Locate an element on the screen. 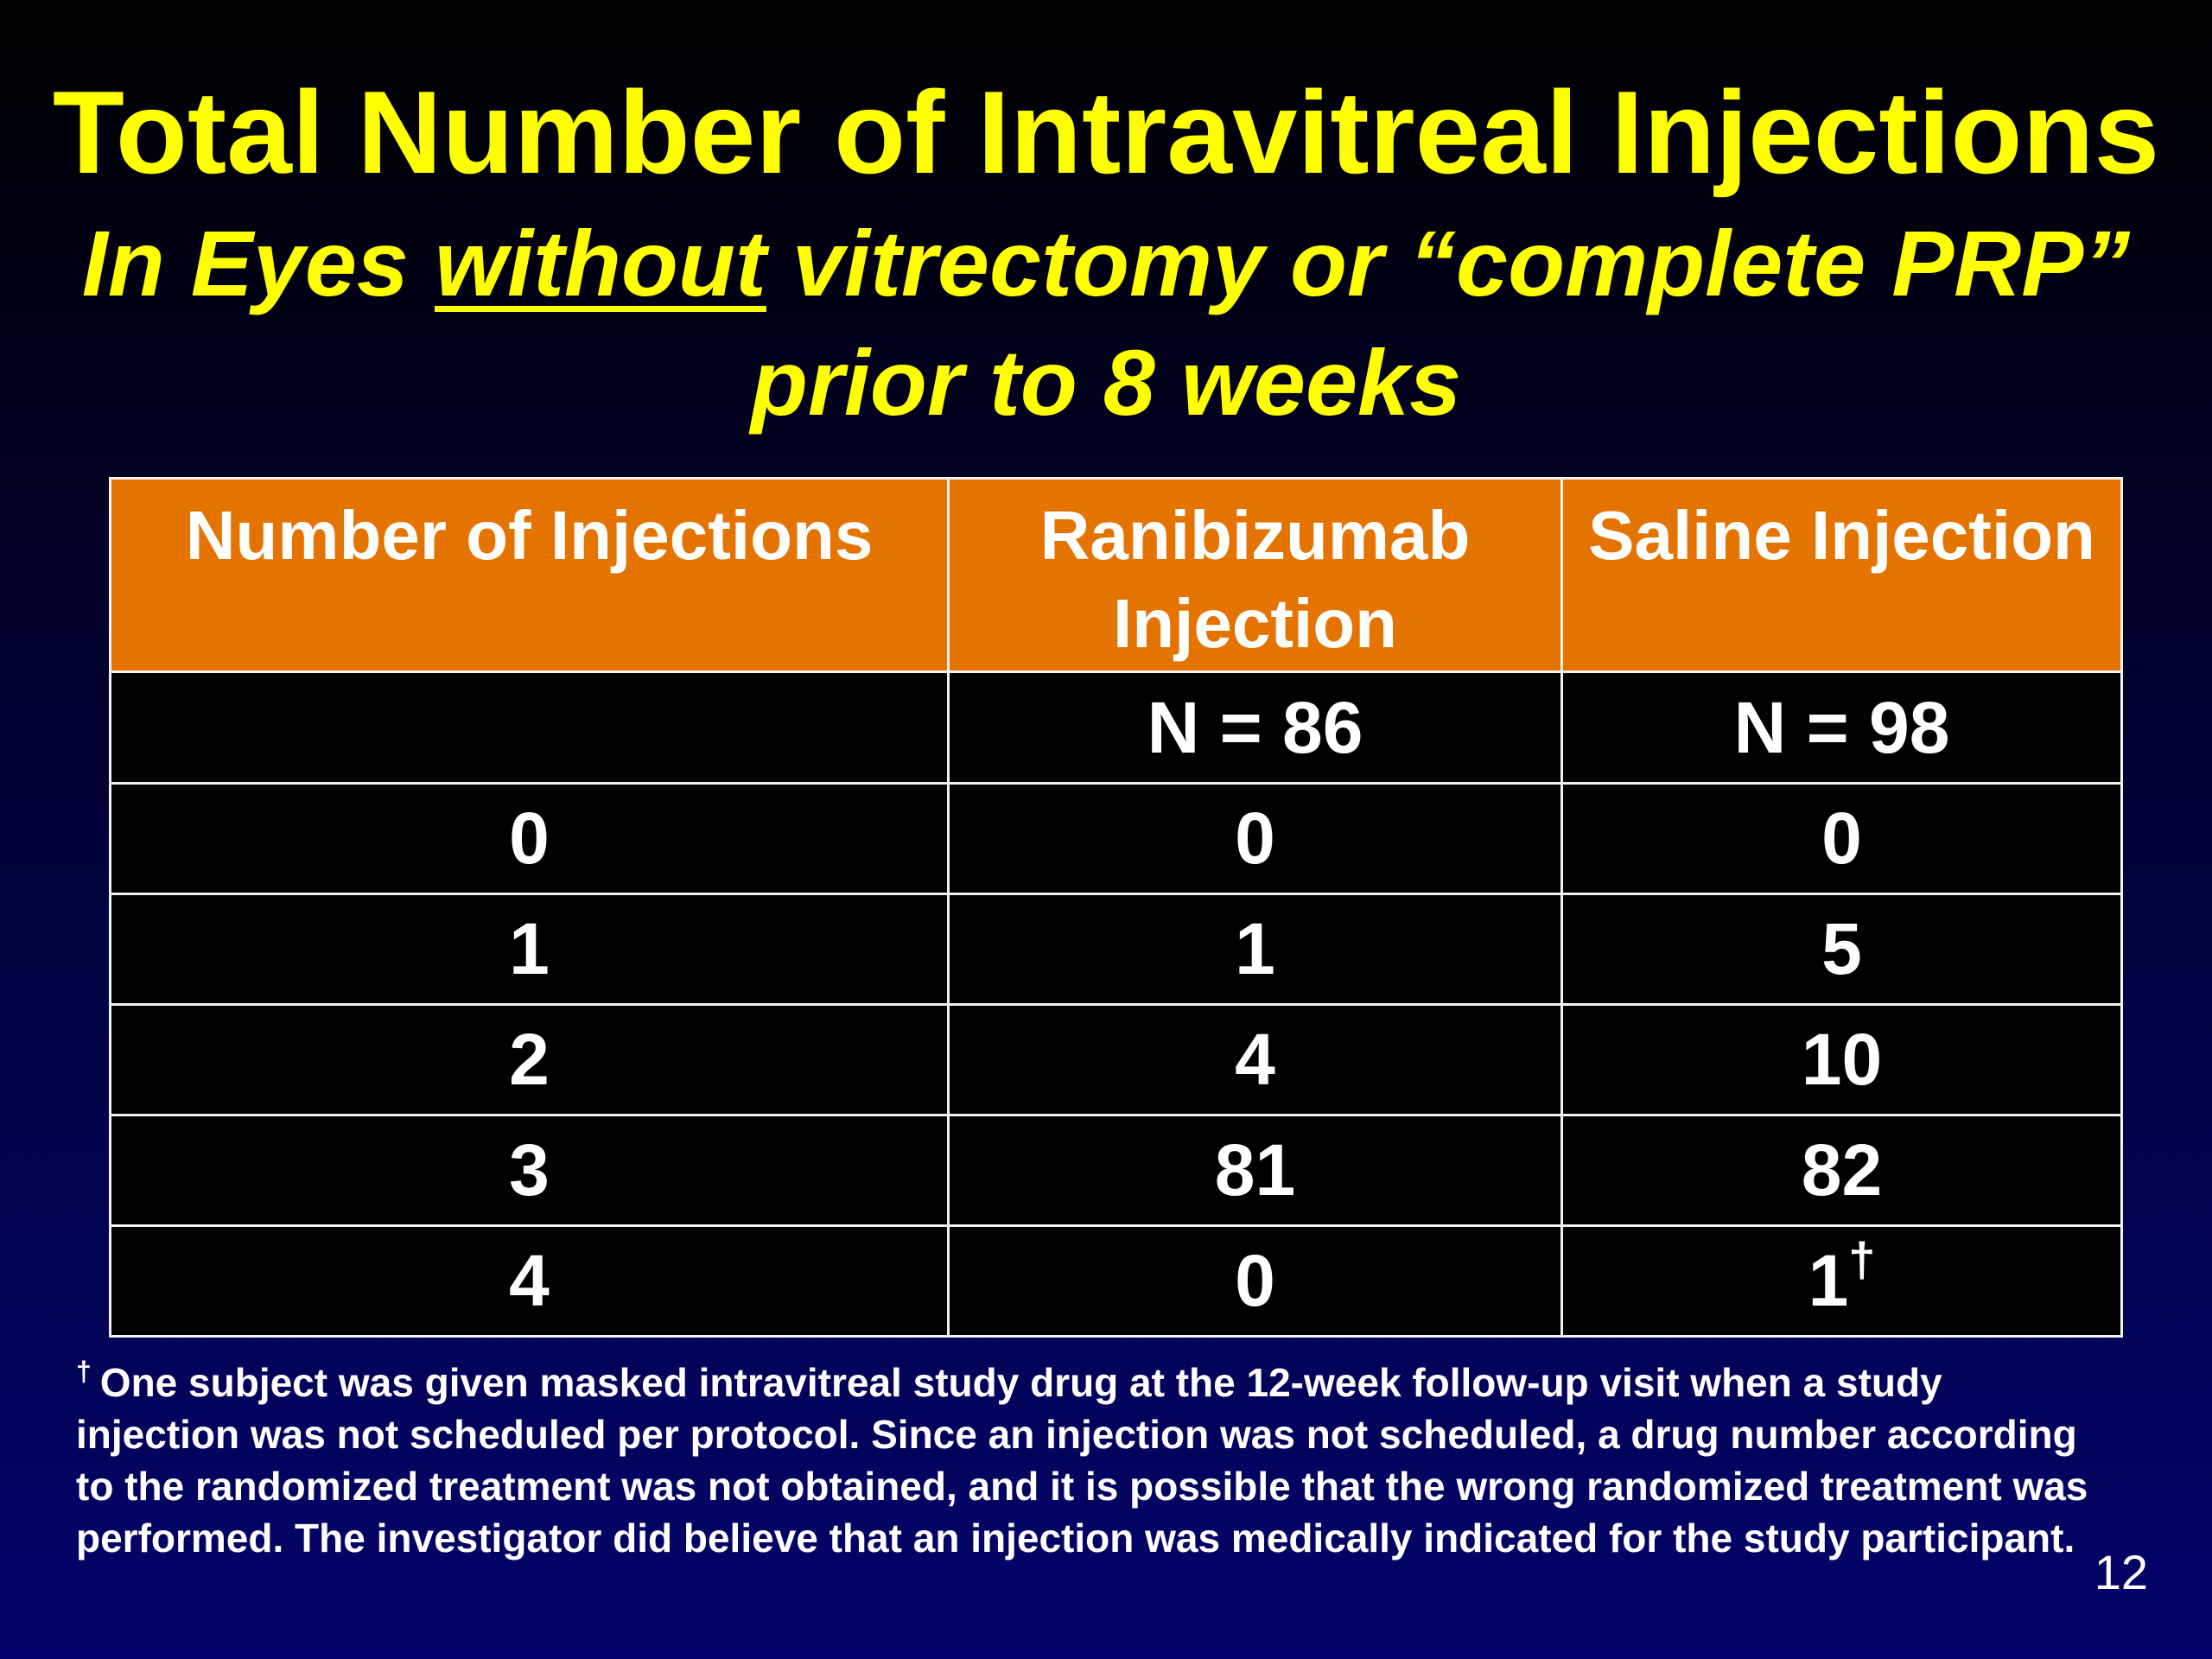  table-cell-with-dagger: 1† is located at coordinates (1841, 1281).